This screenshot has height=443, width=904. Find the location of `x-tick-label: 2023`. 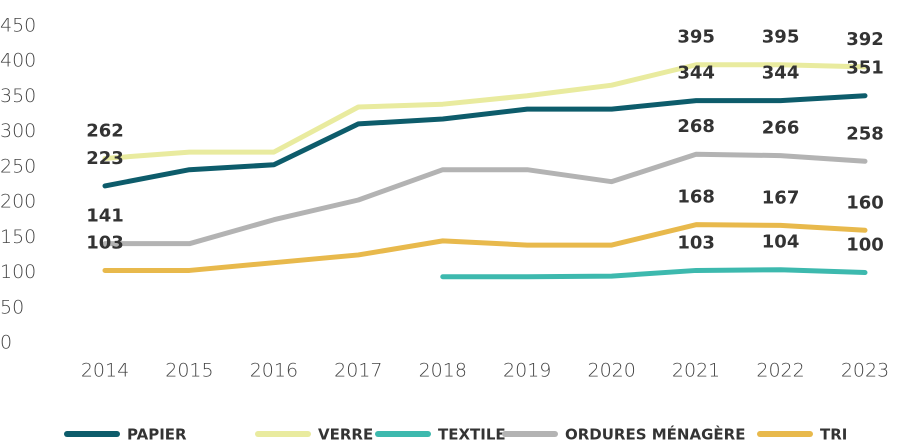

x-tick-label: 2023 is located at coordinates (865, 371).